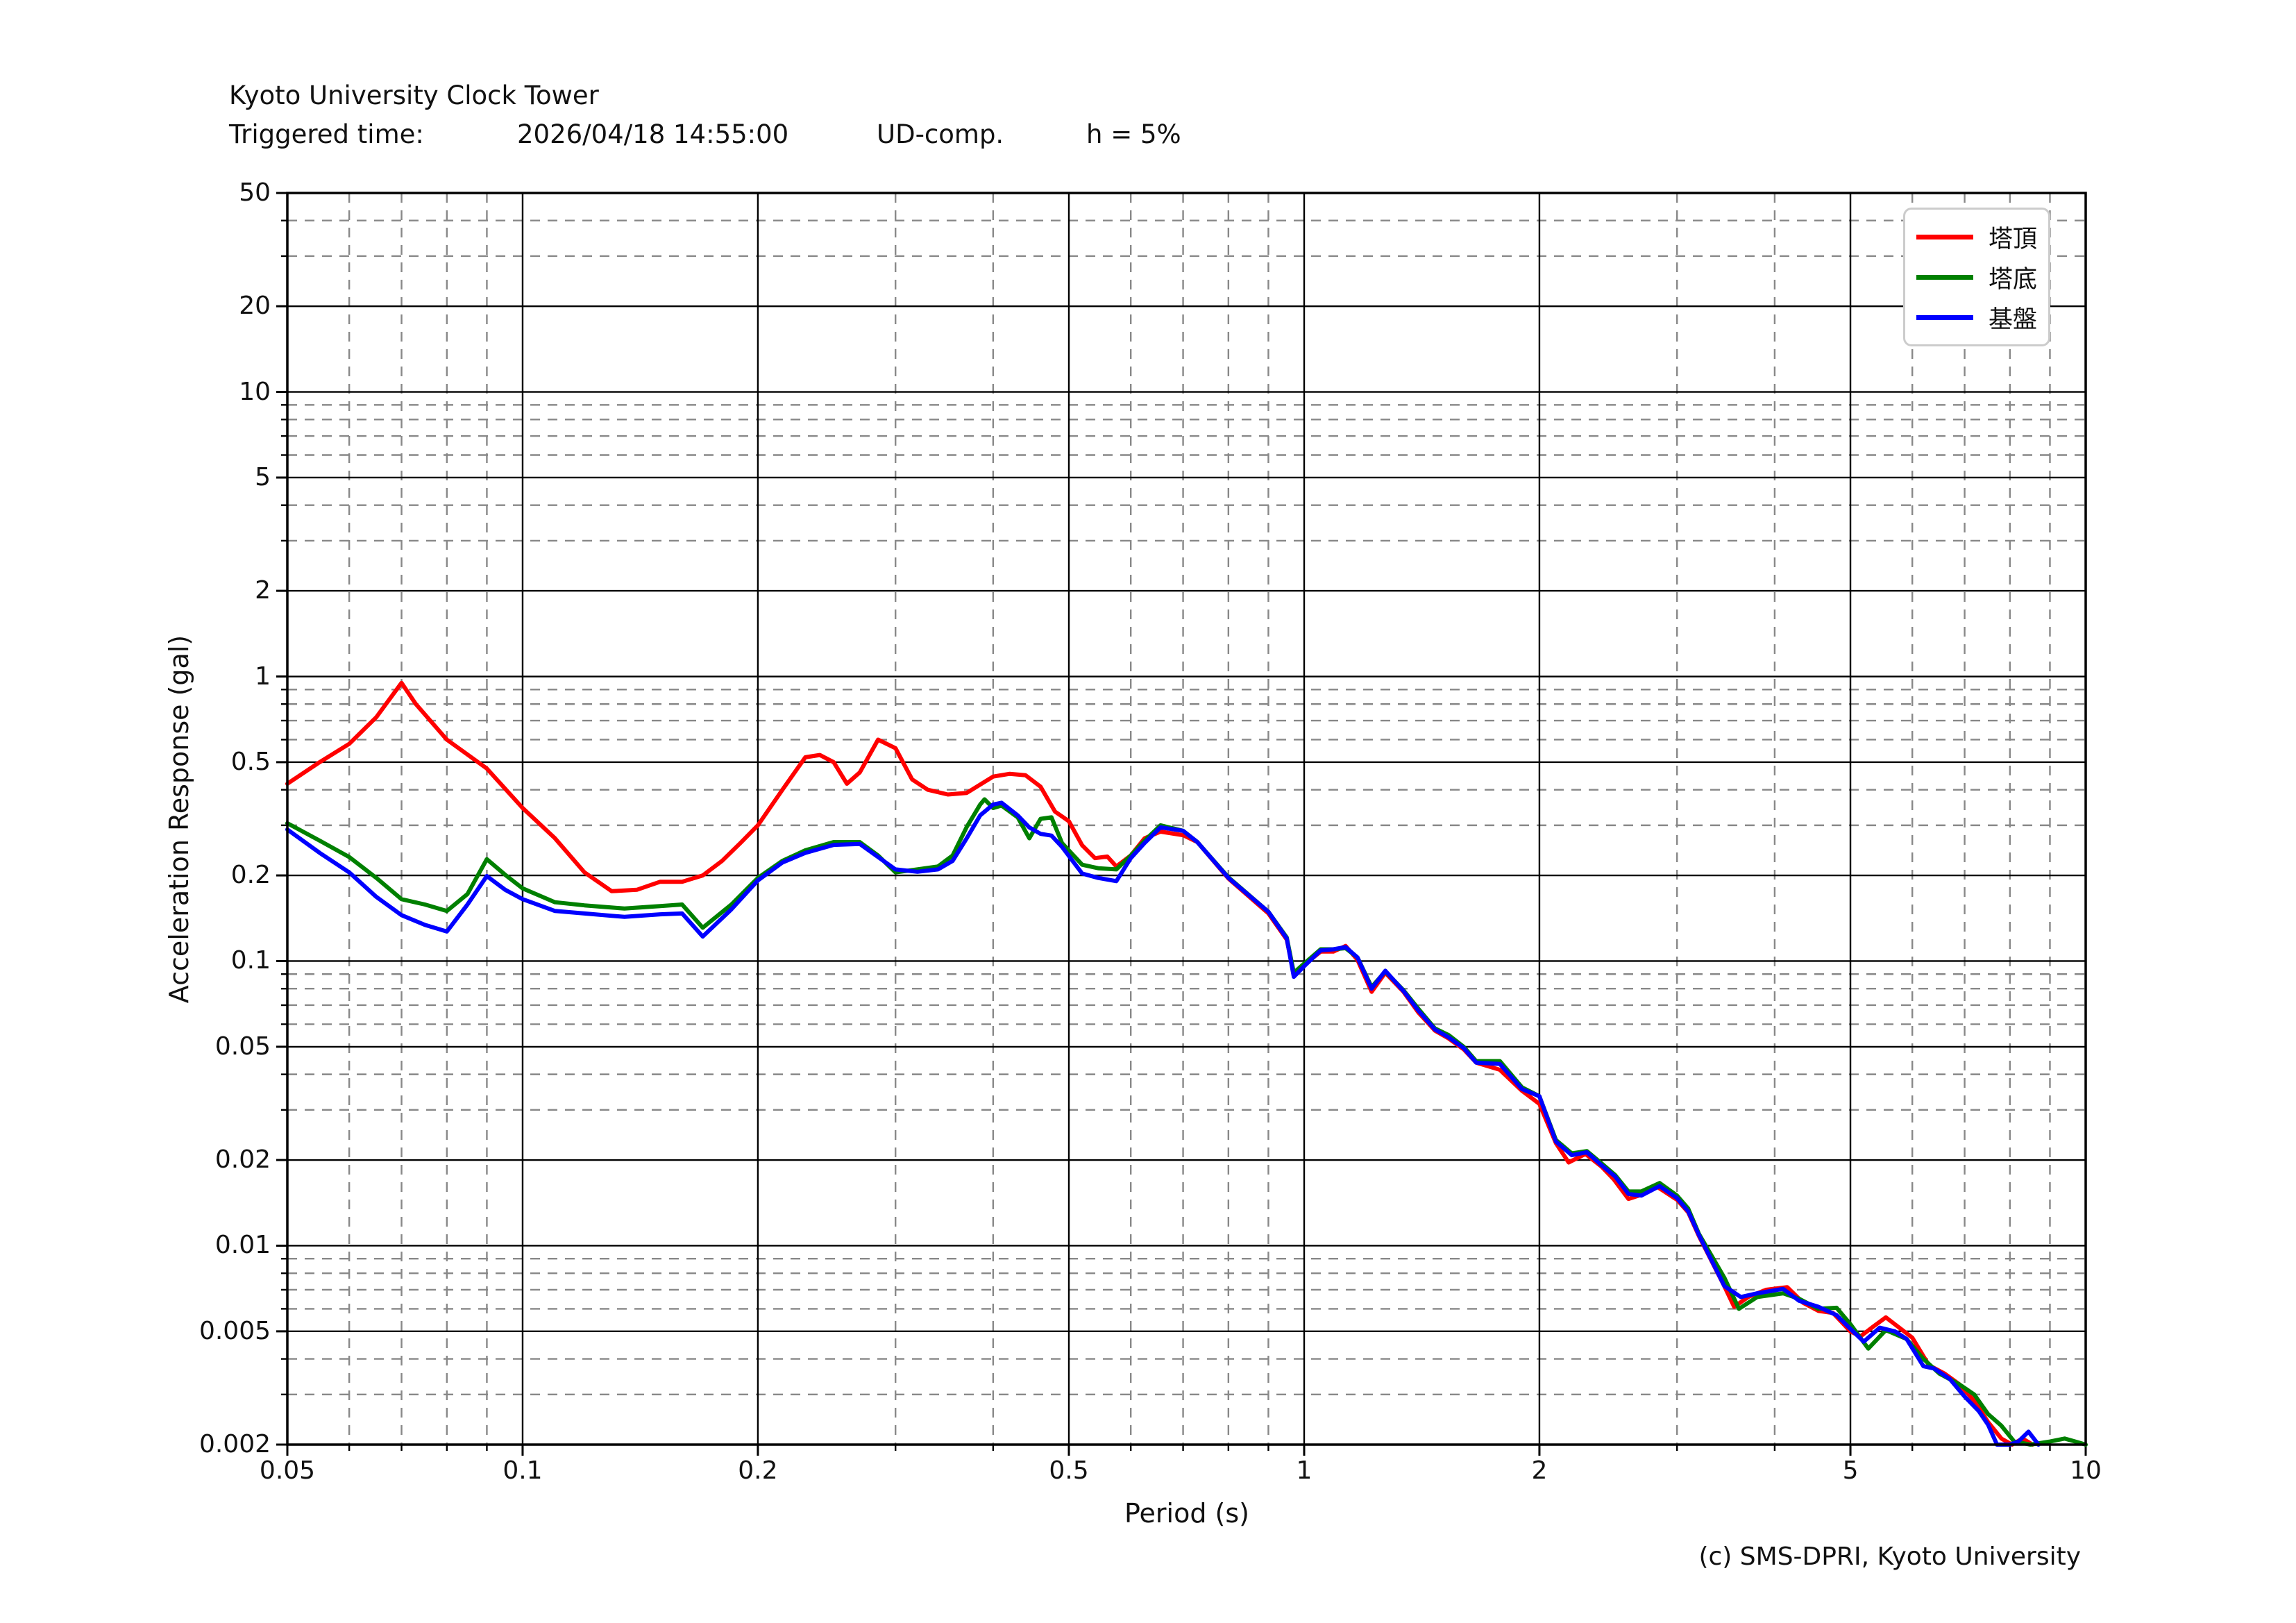 Image resolution: width=2296 pixels, height=1623 pixels. What do you see at coordinates (255, 192) in the screenshot?
I see `y-tick-label: 50` at bounding box center [255, 192].